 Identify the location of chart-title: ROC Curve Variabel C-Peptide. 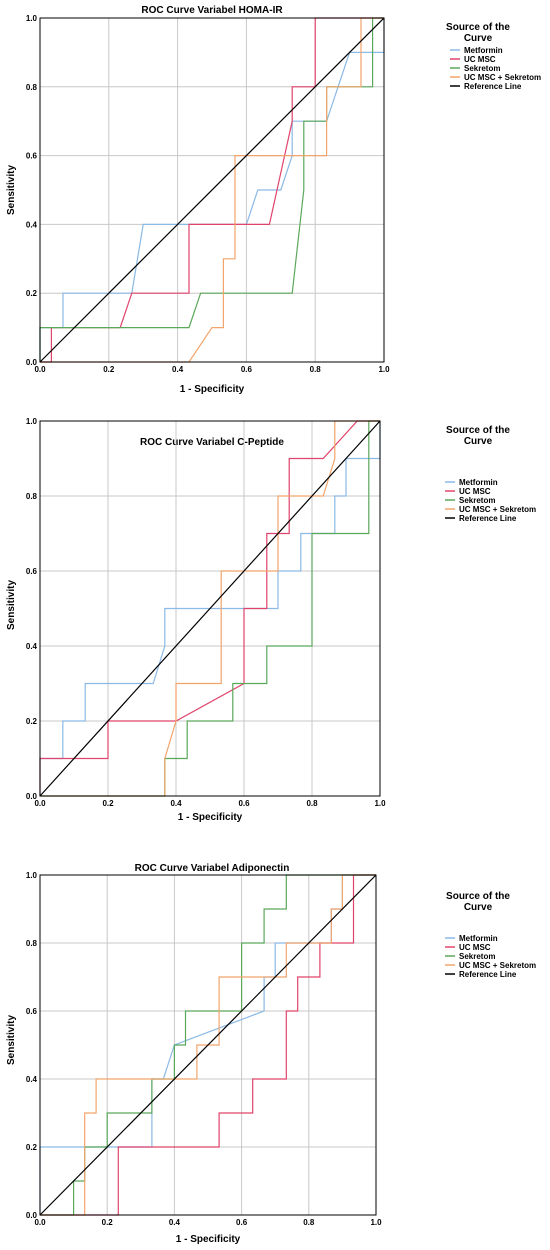
(212, 442).